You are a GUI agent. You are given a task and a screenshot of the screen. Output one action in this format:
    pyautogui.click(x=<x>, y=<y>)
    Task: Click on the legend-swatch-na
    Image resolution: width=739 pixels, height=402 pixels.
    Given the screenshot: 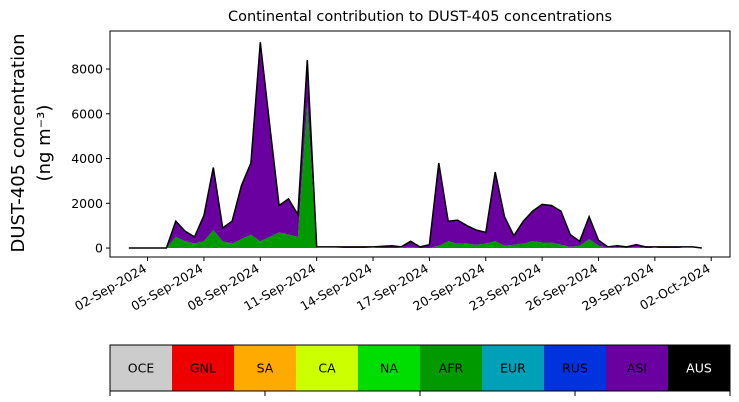 What is the action you would take?
    pyautogui.click(x=389, y=368)
    